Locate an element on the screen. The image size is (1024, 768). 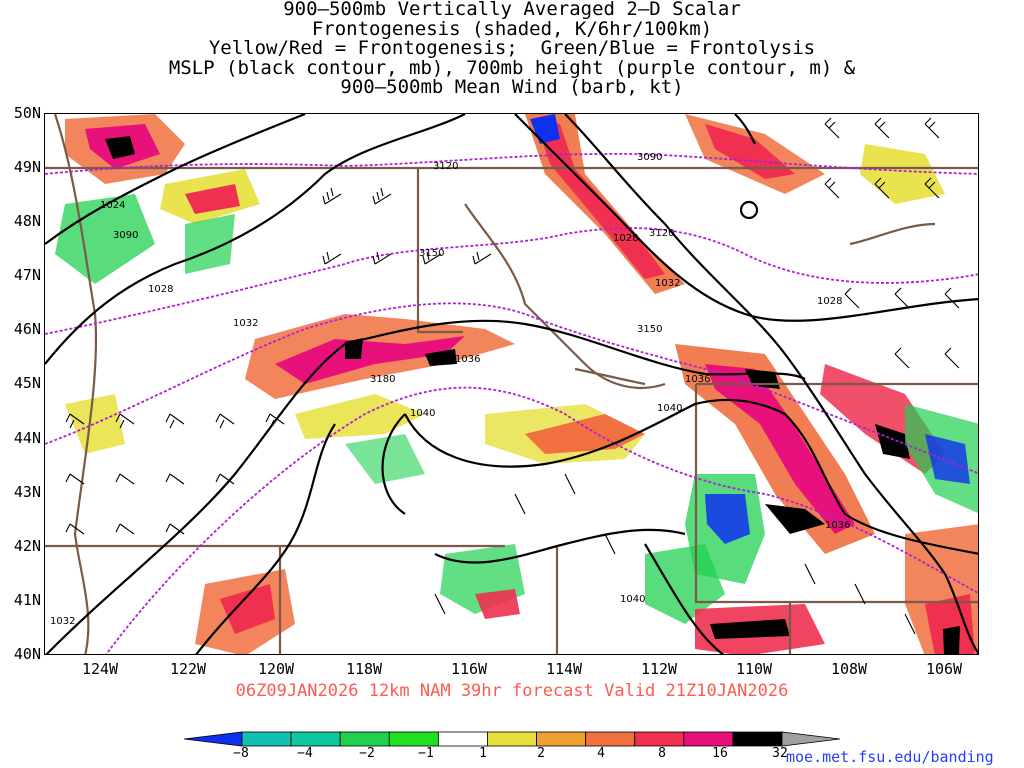
lat-label-43n: 43N is located at coordinates (27, 492).